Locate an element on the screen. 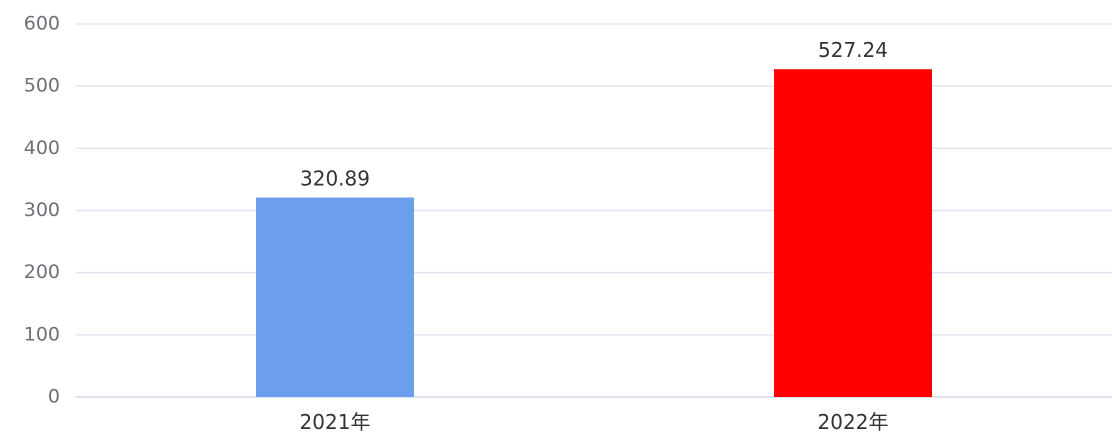 This screenshot has height=434, width=1112. x-category-label: 2022年 is located at coordinates (853, 422).